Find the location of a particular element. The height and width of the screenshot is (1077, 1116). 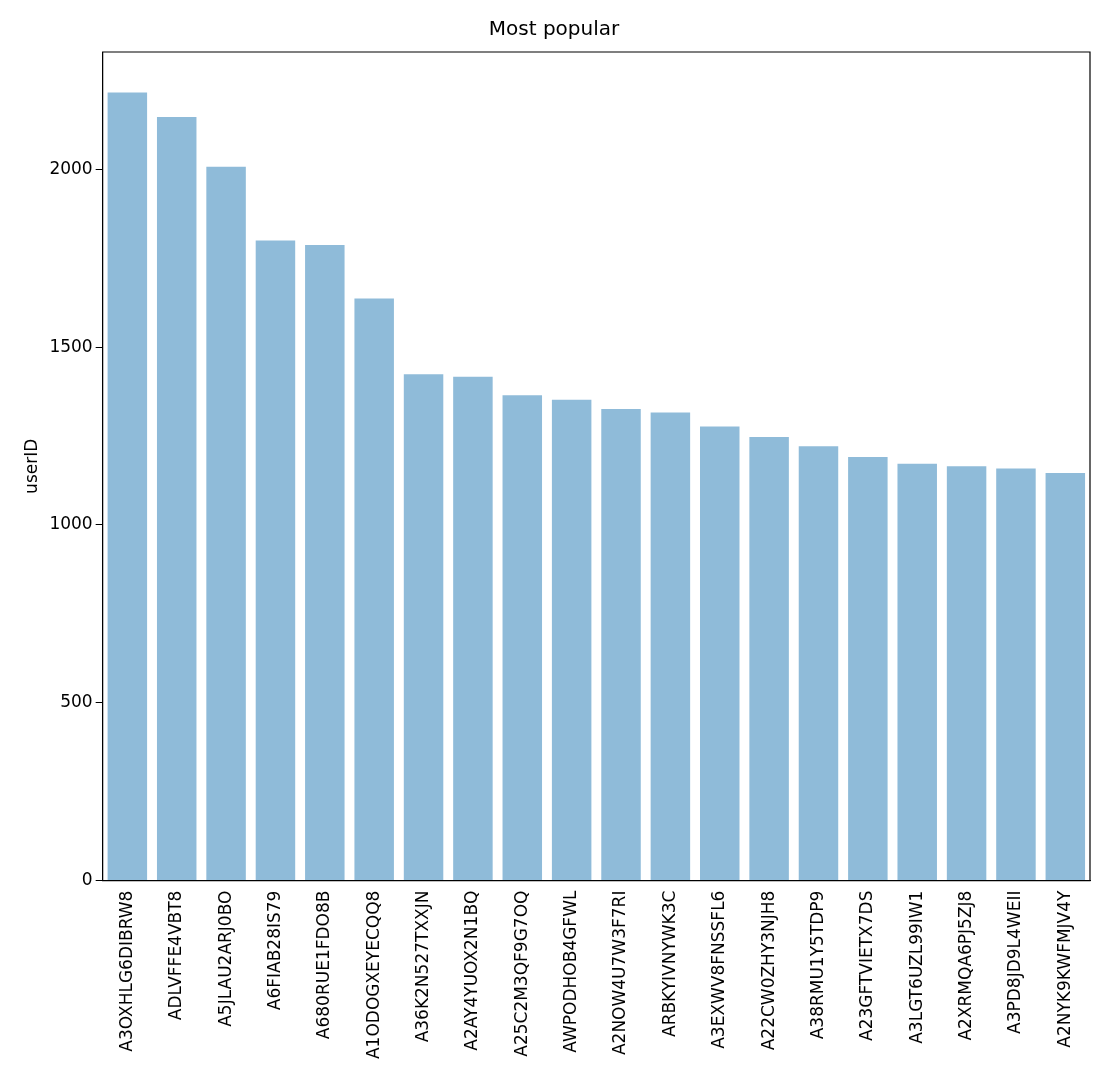

y-axis-title: userID is located at coordinates (30, 466).